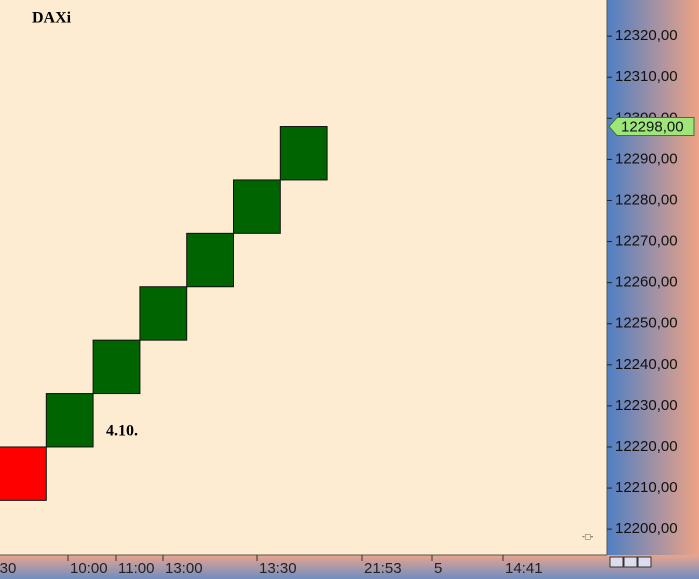 The width and height of the screenshot is (699, 579). I want to click on y-tick-label: 12250,00, so click(646, 323).